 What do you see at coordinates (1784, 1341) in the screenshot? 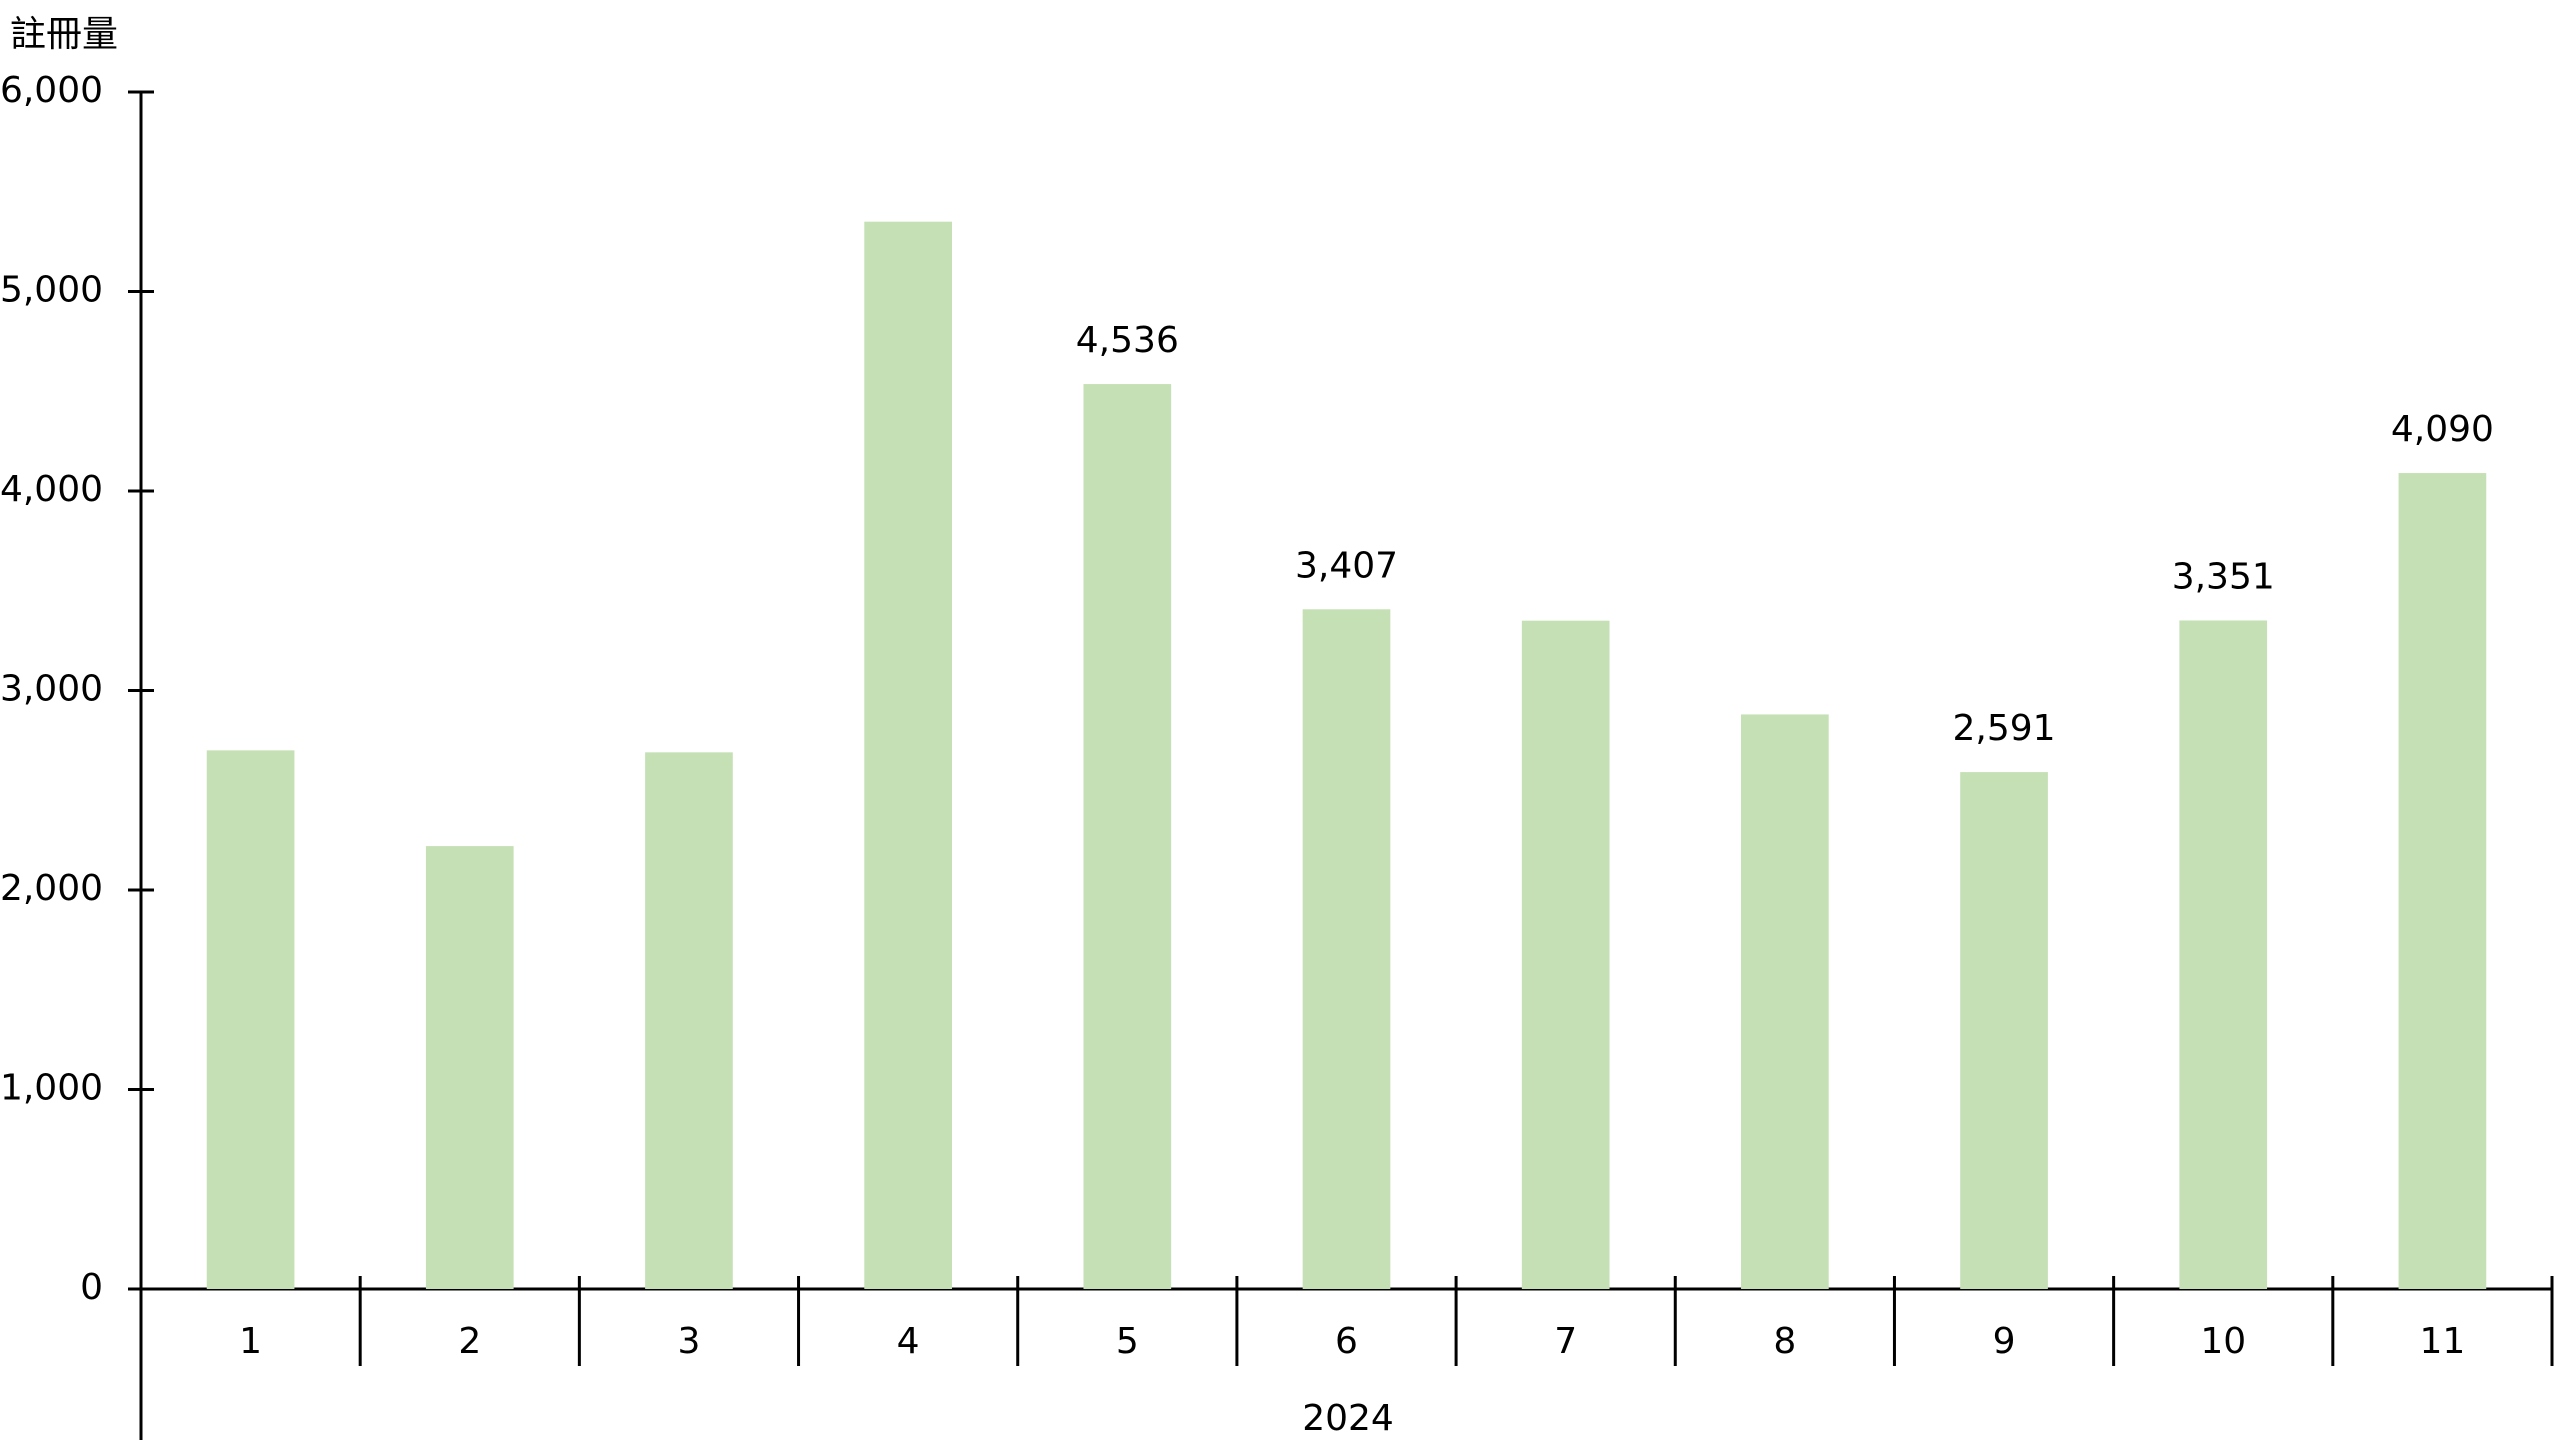
I see `x-tick-label: 8` at bounding box center [1784, 1341].